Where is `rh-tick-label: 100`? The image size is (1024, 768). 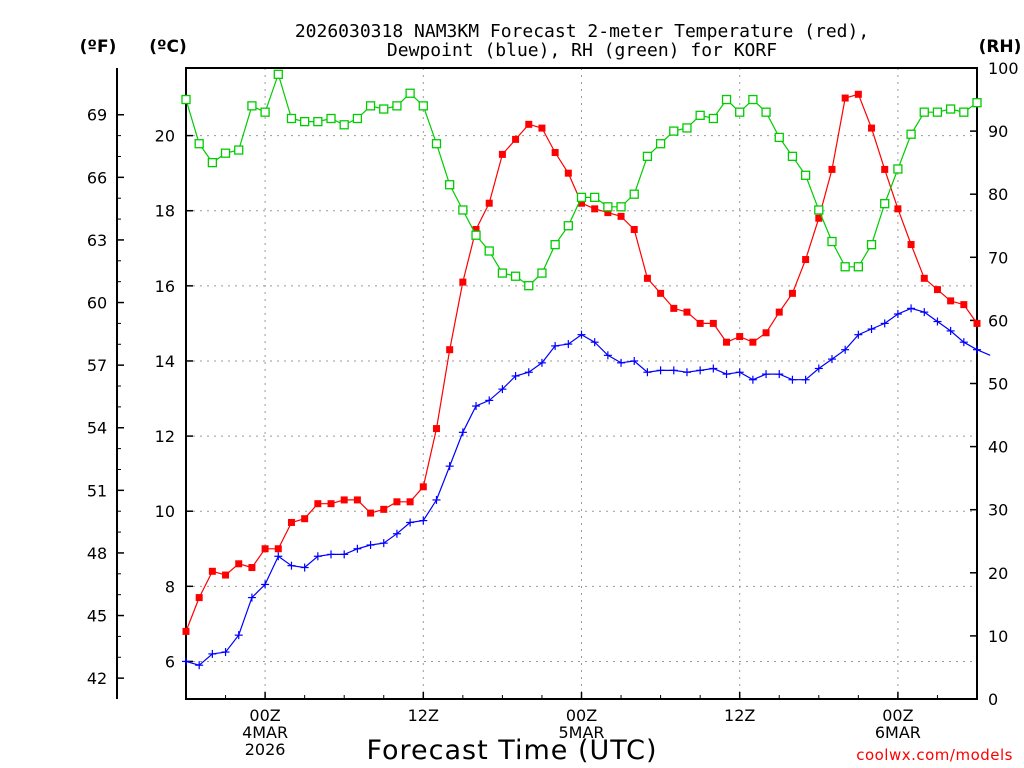
rh-tick-label: 100 is located at coordinates (1003, 68).